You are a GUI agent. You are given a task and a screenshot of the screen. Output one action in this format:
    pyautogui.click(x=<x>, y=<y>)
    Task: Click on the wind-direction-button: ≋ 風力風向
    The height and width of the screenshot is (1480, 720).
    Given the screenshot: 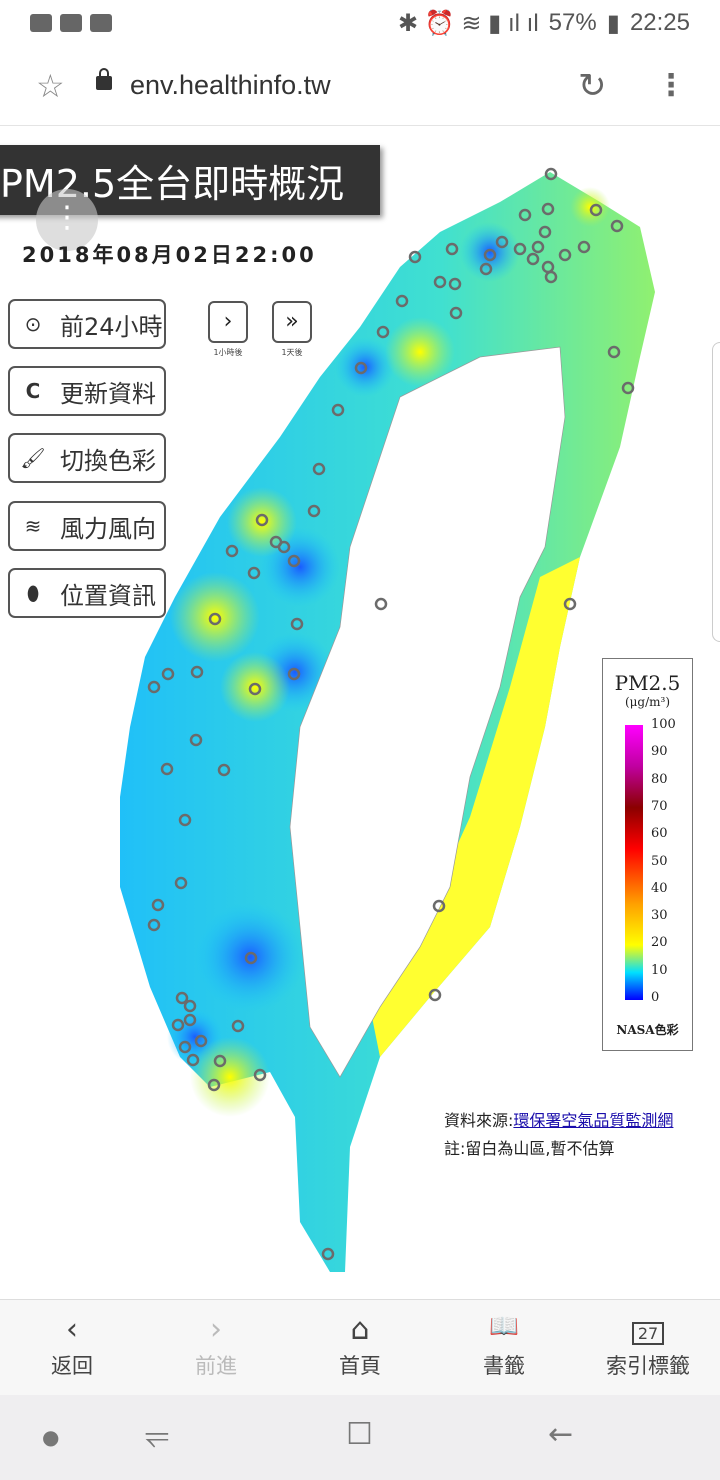 What is the action you would take?
    pyautogui.click(x=87, y=526)
    